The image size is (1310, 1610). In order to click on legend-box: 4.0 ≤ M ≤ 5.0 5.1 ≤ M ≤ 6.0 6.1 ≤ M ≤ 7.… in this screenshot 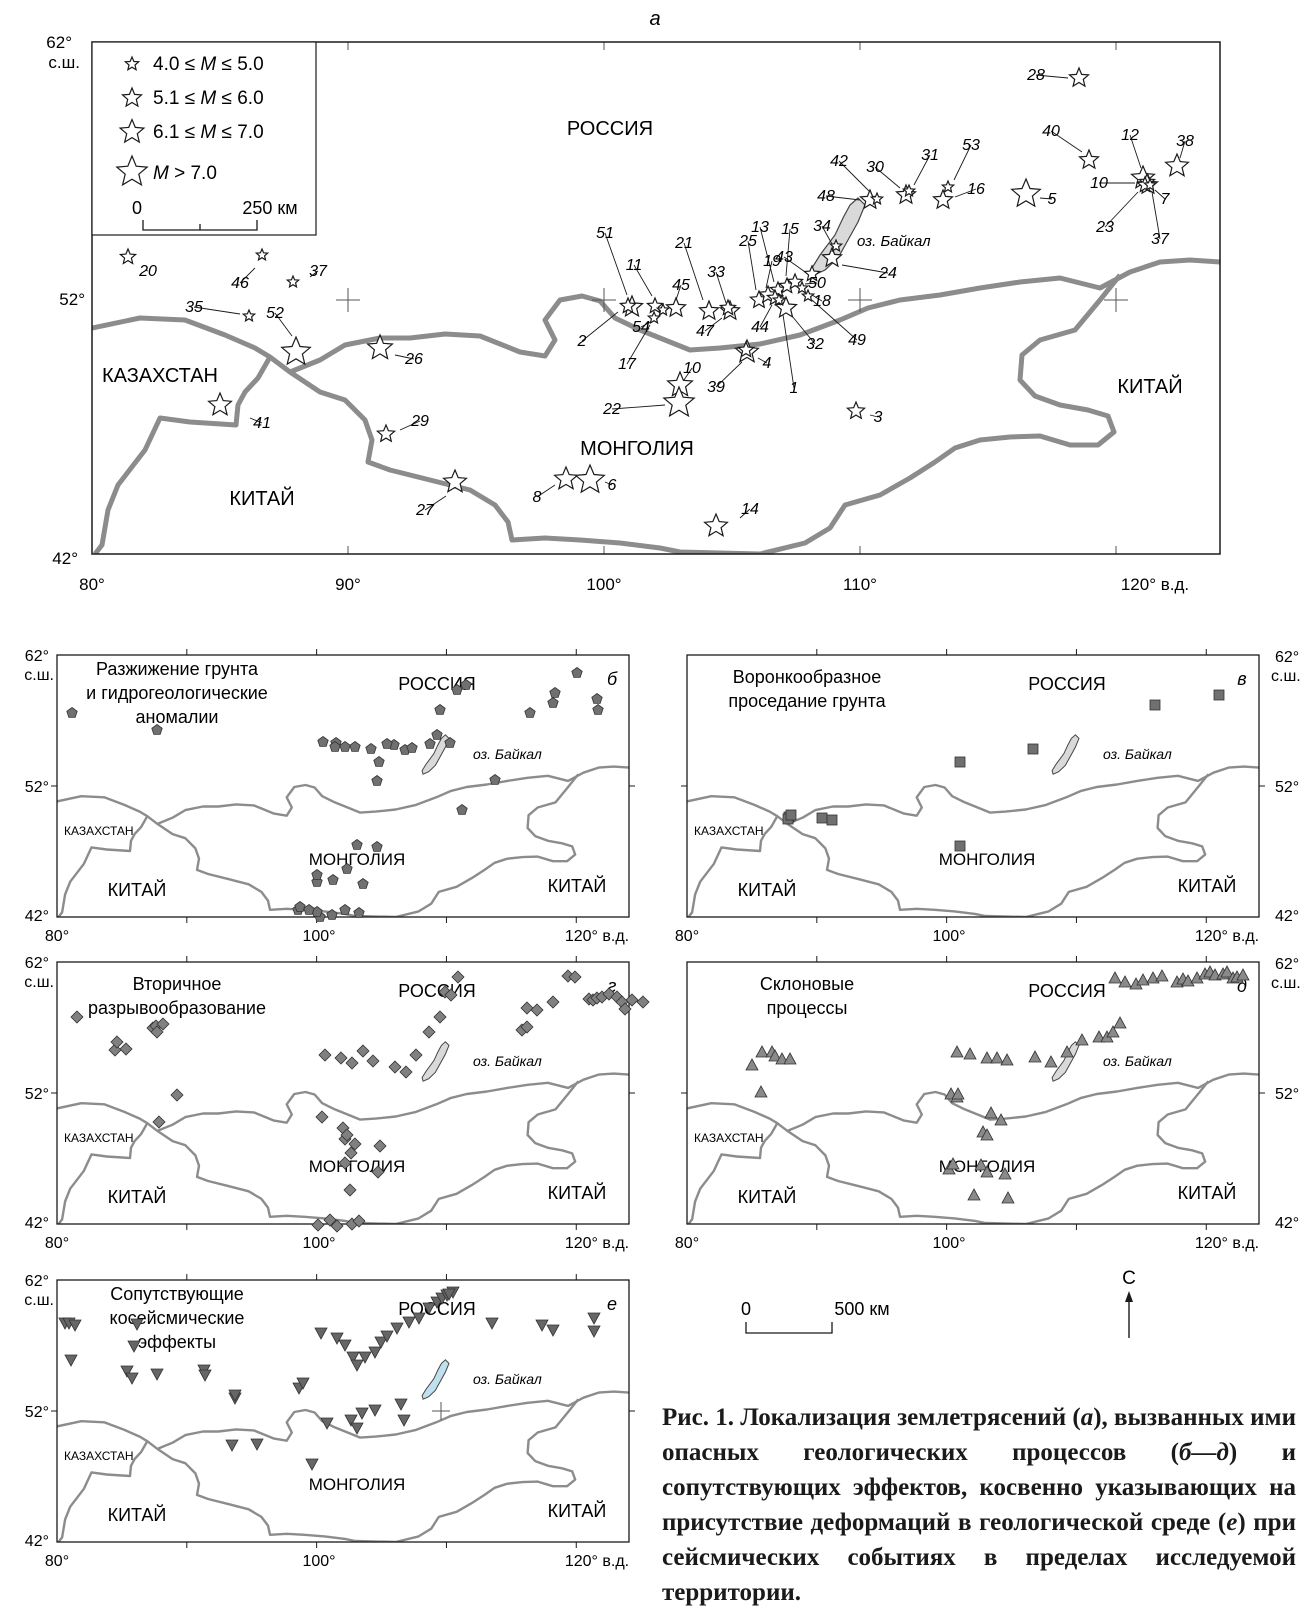, I will do `click(204, 138)`.